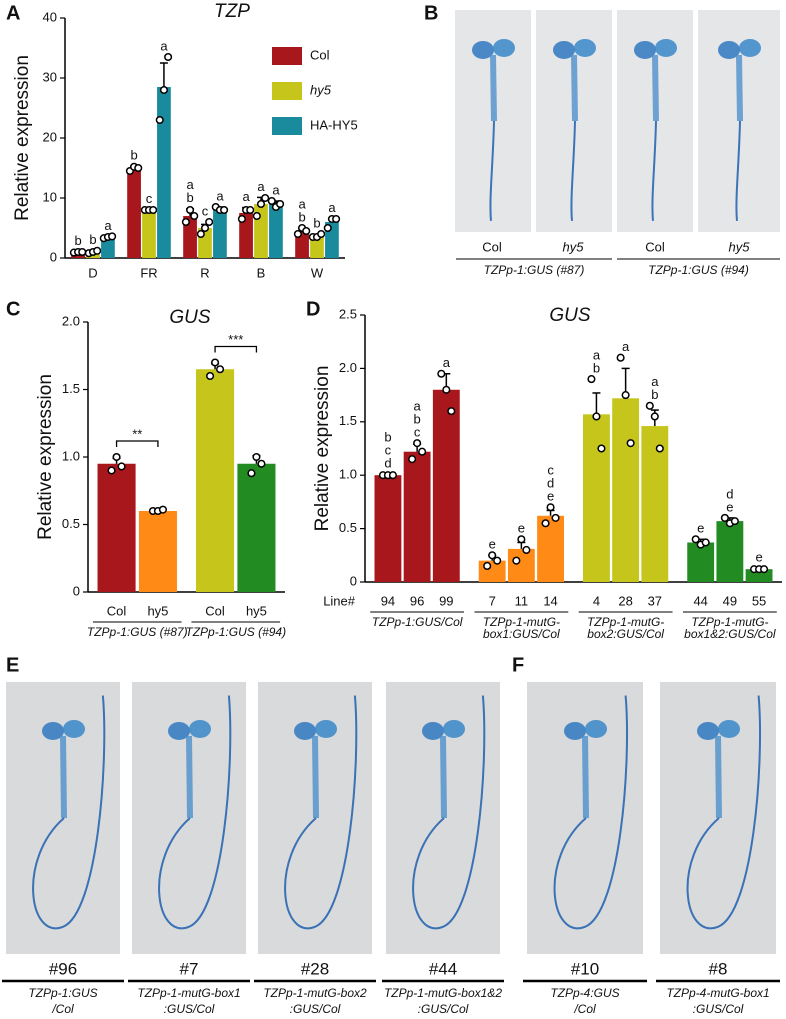  Describe the element at coordinates (256, 610) in the screenshot. I see `x-tick-label: hy5` at that location.